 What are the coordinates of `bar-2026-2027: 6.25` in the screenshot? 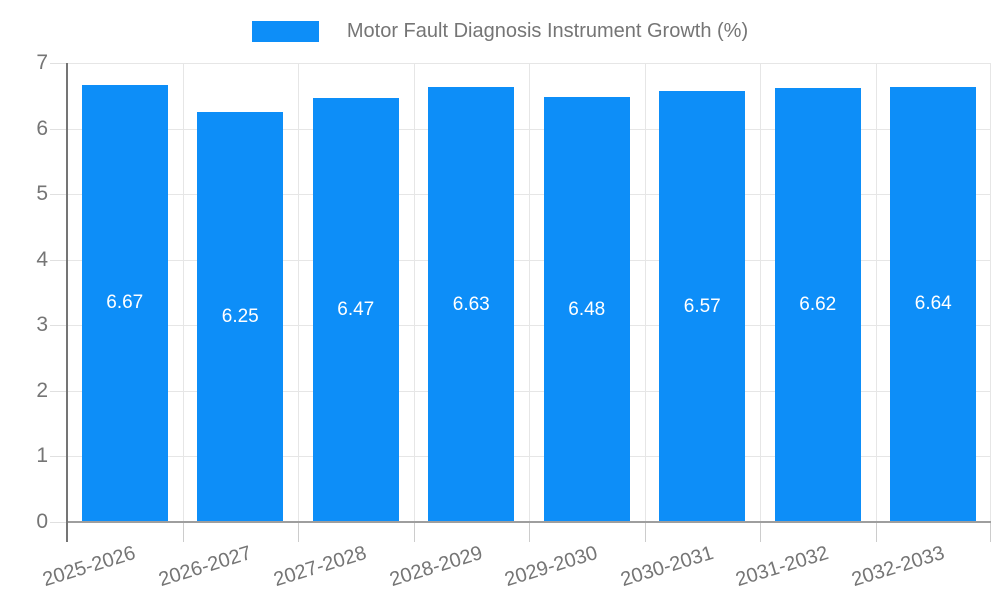 It's located at (240, 317).